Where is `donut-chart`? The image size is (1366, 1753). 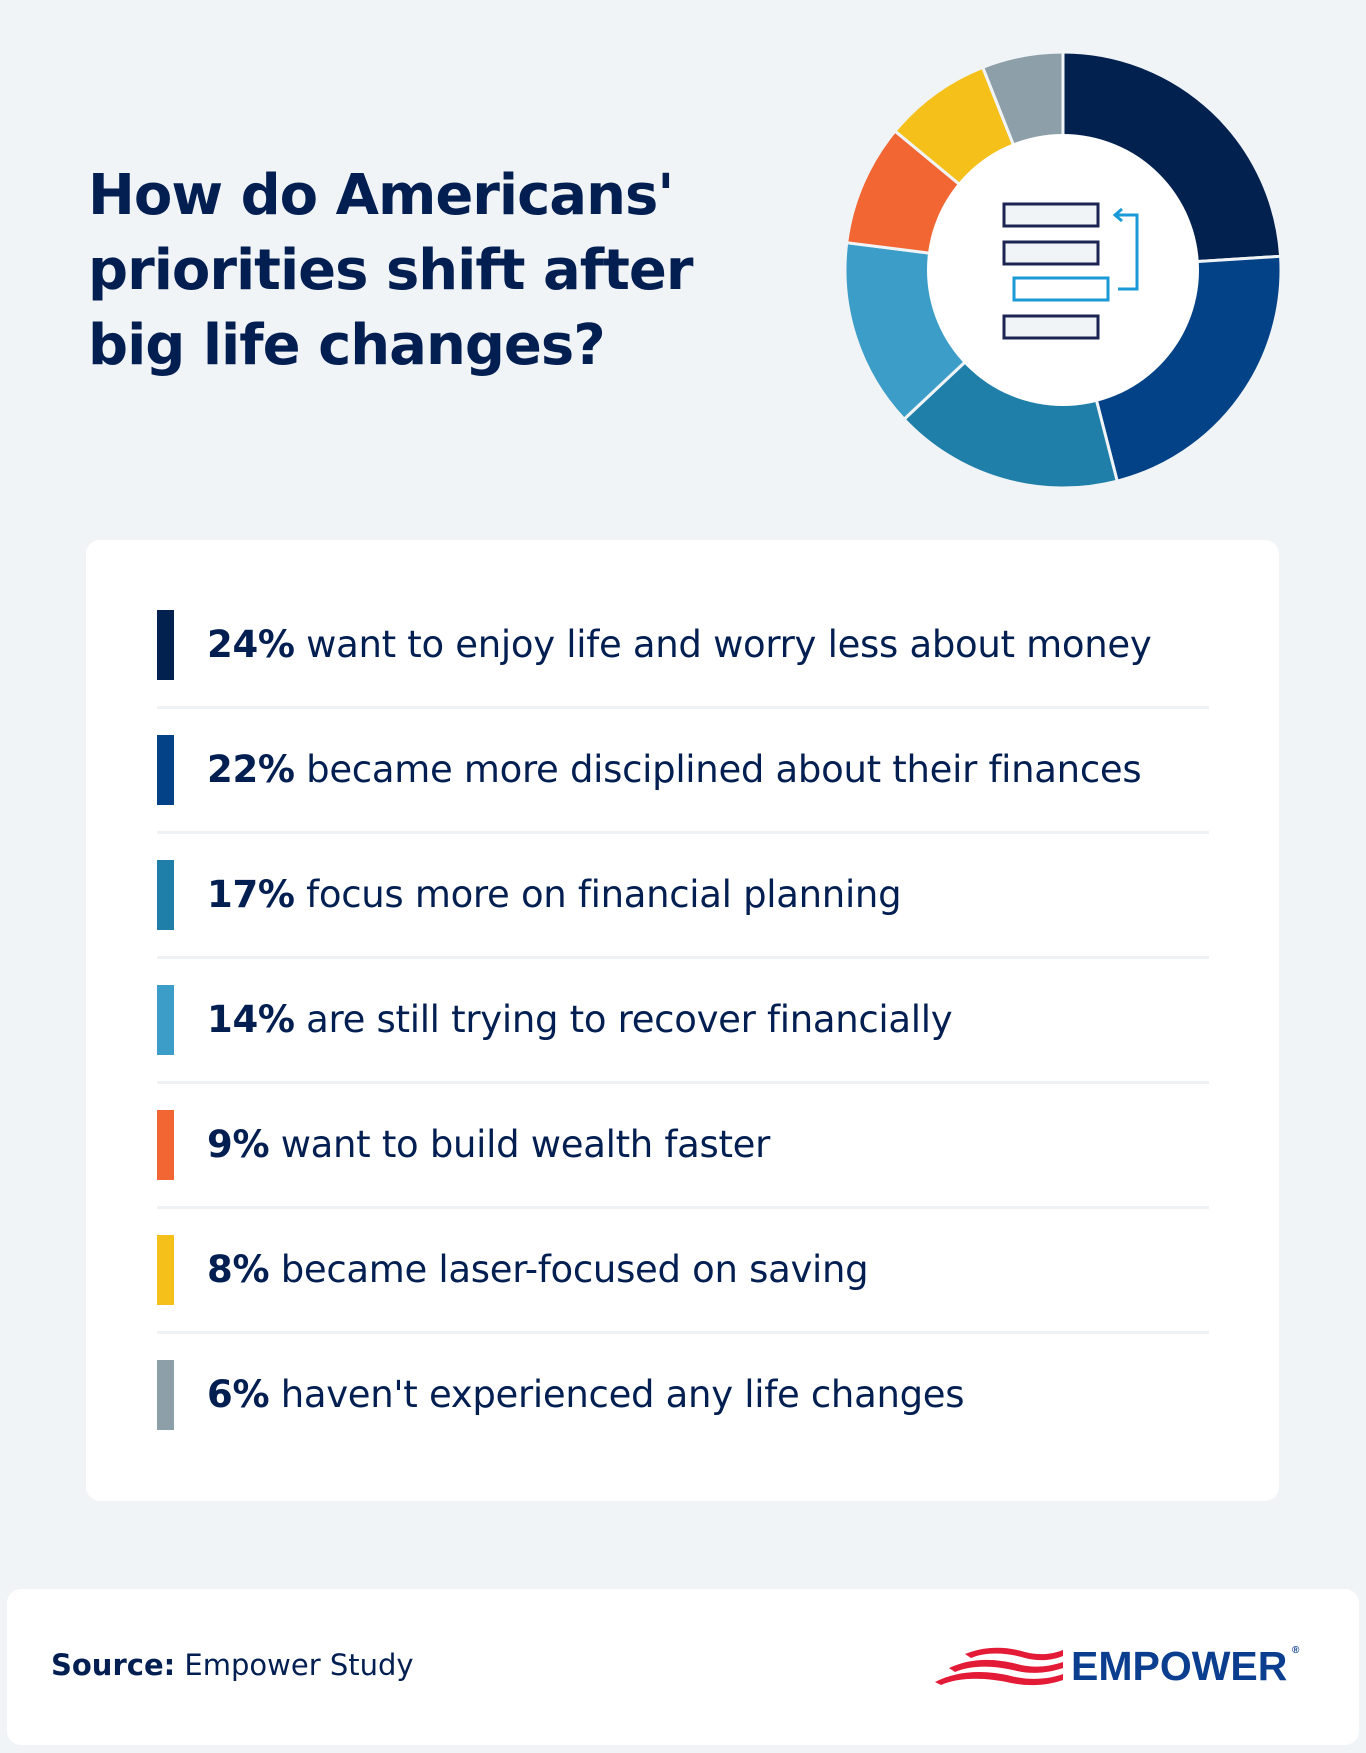 donut-chart is located at coordinates (1063, 270).